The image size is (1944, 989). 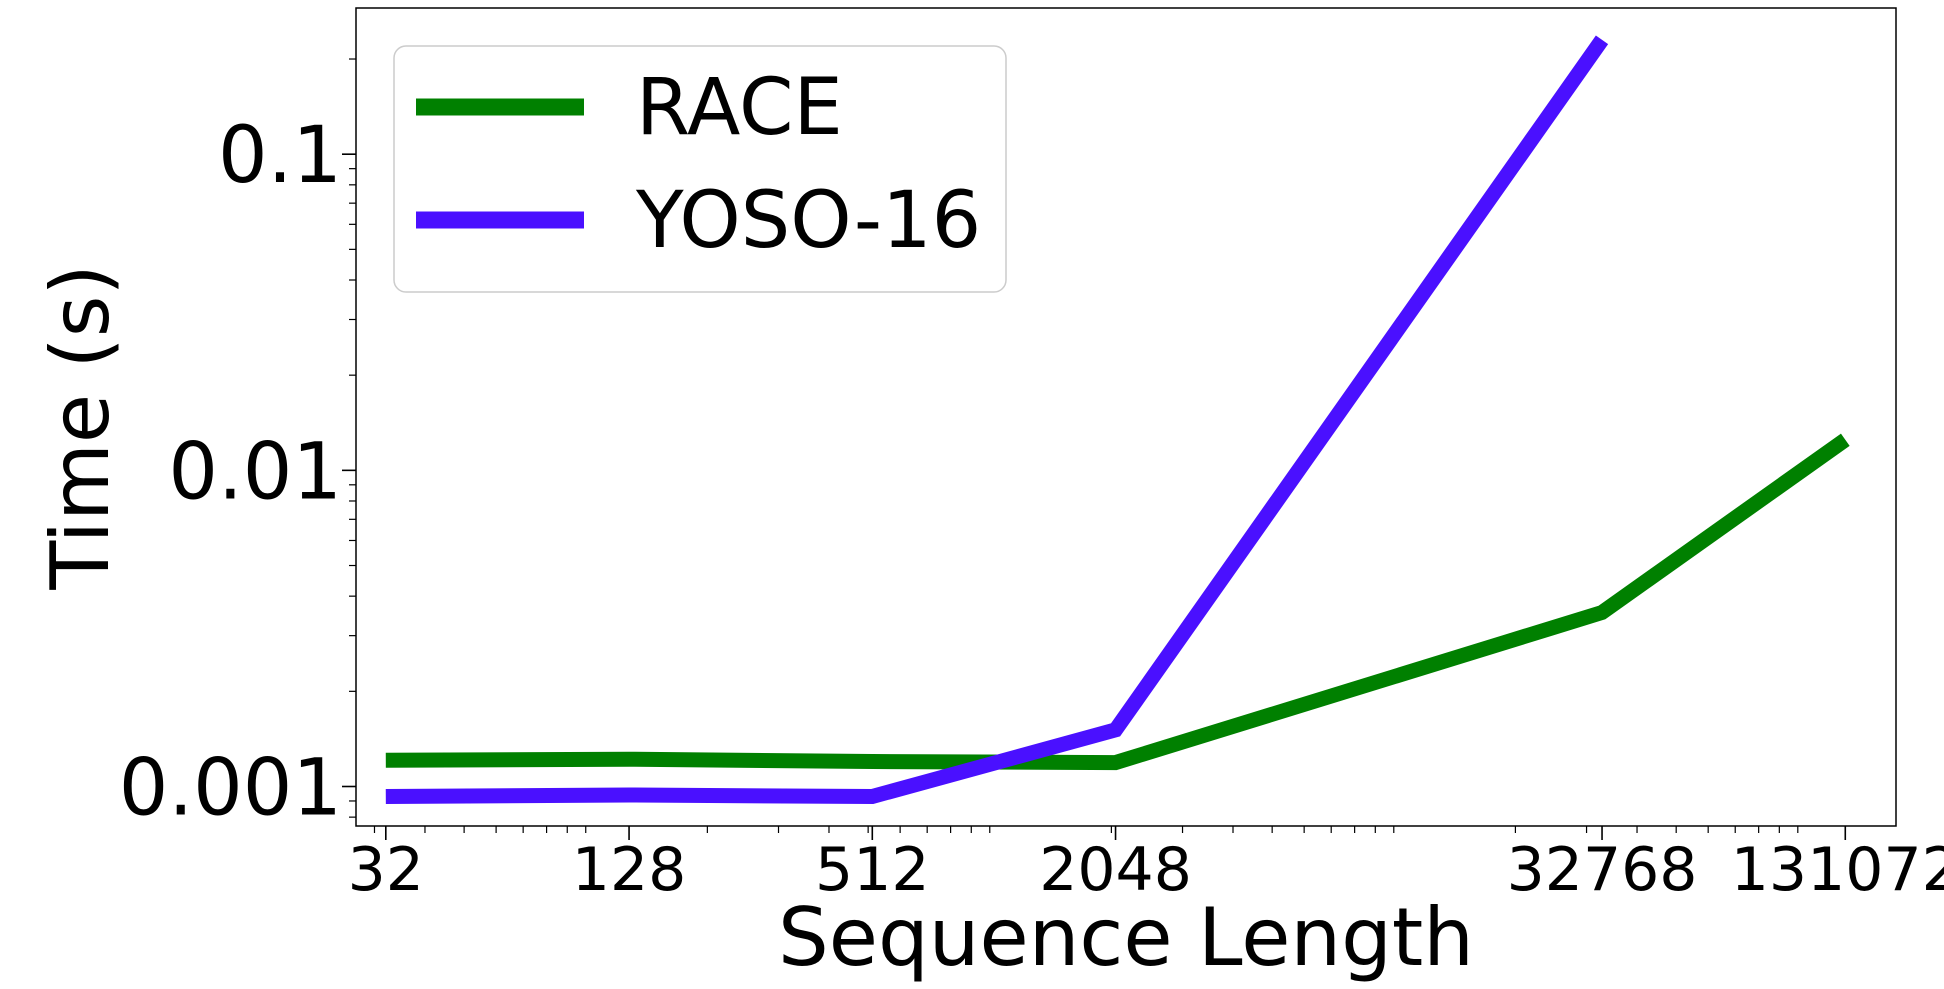 What do you see at coordinates (80, 427) in the screenshot?
I see `y-axis-label: Time (s)` at bounding box center [80, 427].